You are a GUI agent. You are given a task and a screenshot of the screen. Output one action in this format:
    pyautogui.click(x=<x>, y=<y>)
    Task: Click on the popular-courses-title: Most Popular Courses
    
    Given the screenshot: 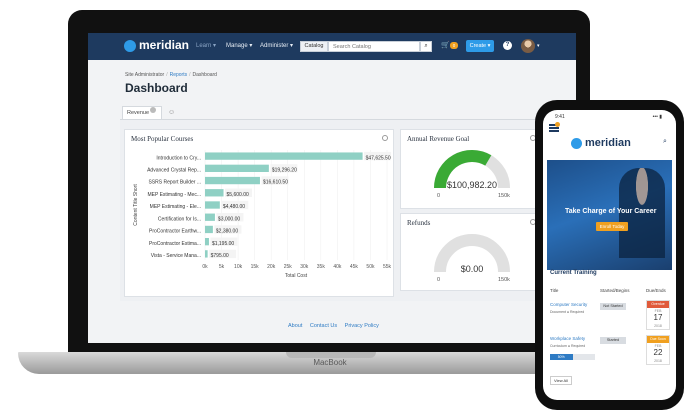 What is the action you would take?
    pyautogui.click(x=162, y=139)
    